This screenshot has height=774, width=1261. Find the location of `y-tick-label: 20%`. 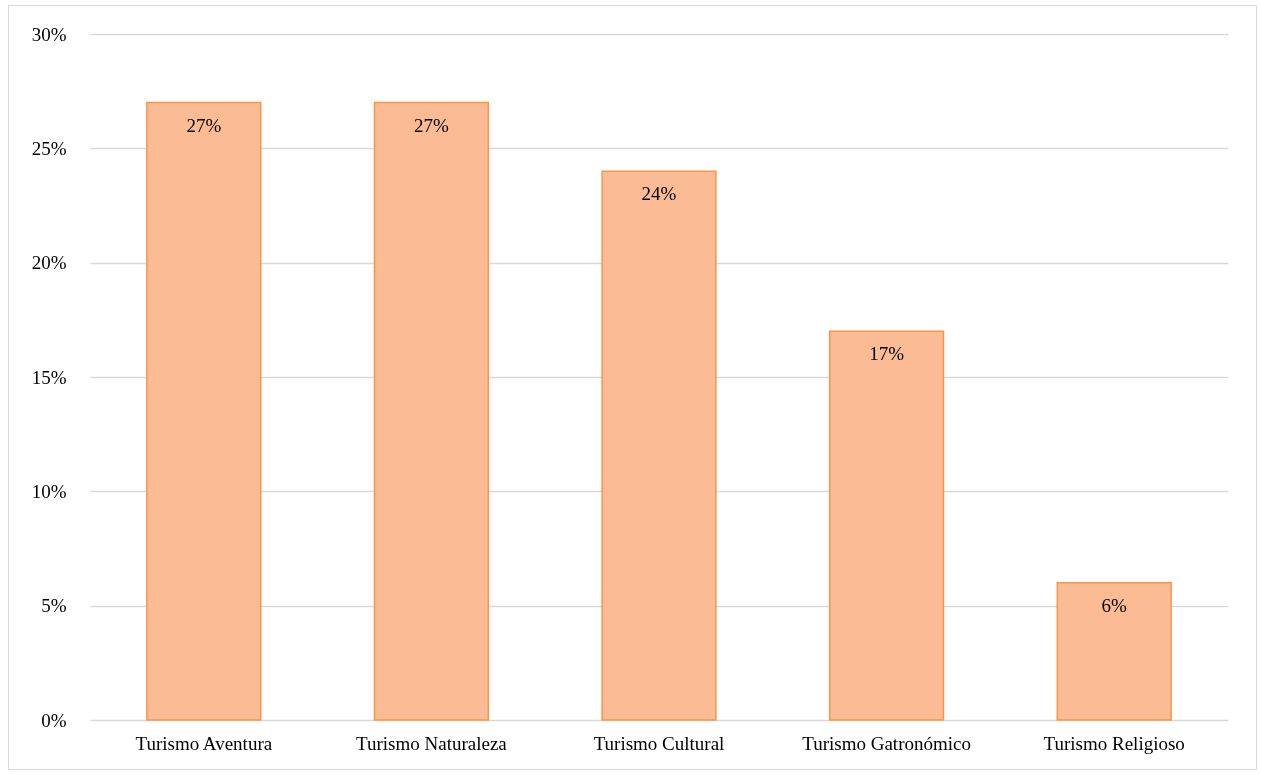

y-tick-label: 20% is located at coordinates (49, 263).